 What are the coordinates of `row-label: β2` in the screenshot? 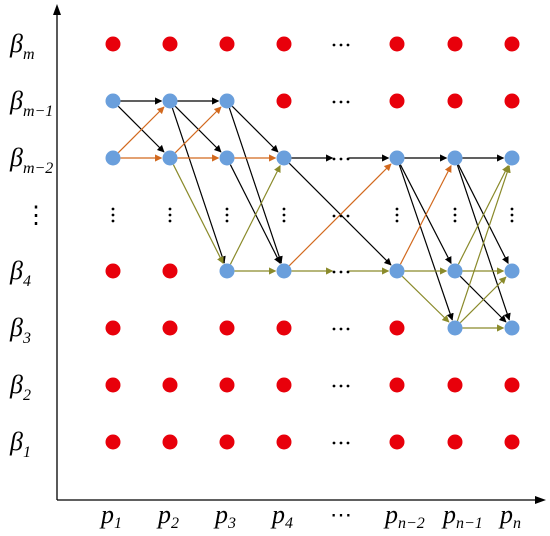 It's located at (20, 387).